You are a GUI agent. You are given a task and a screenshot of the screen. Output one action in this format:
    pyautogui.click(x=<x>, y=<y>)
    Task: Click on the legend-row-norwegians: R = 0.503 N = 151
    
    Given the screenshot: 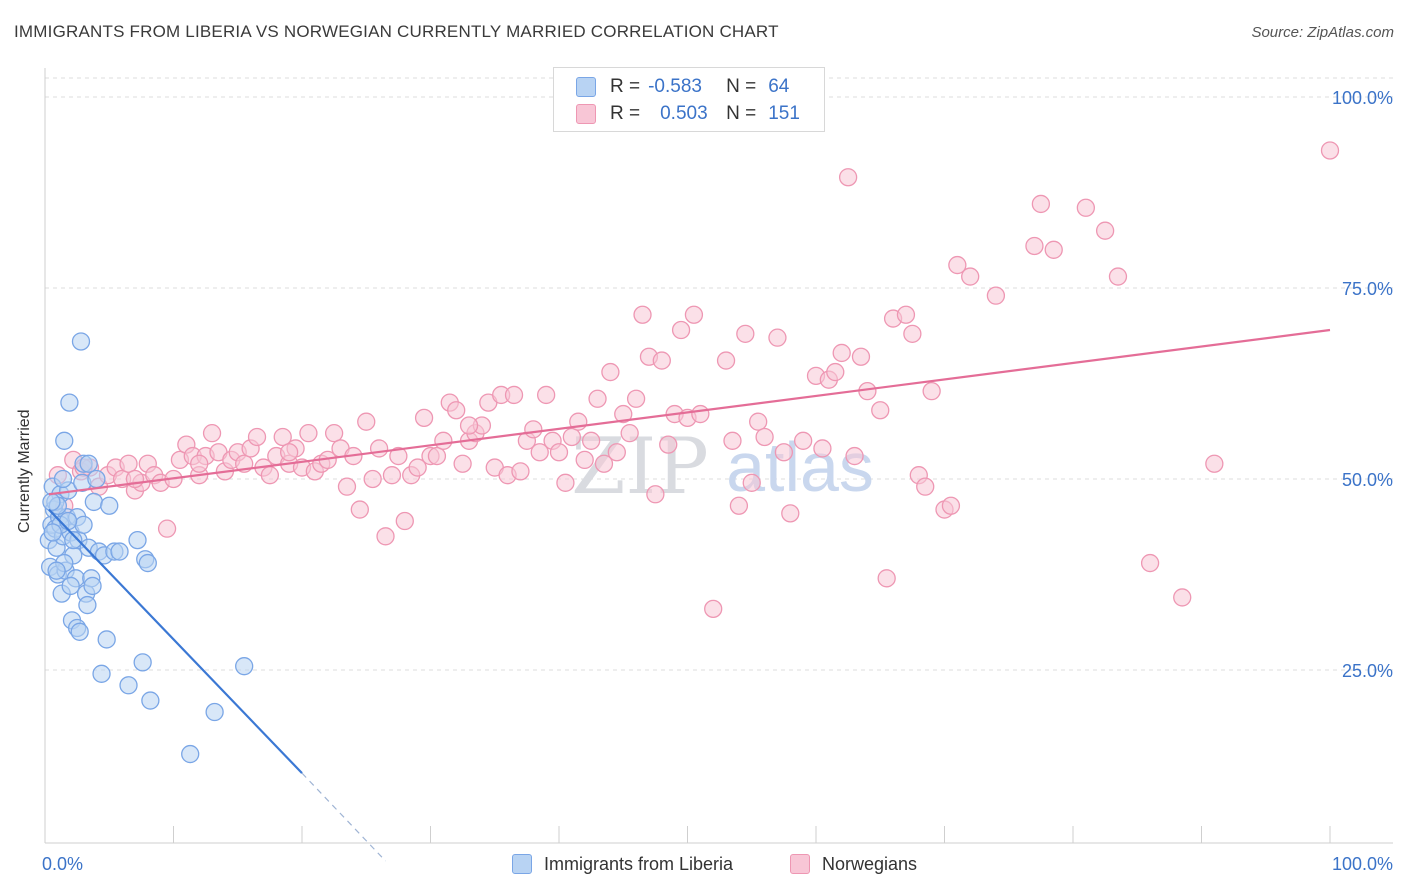 What is the action you would take?
    pyautogui.click(x=688, y=114)
    